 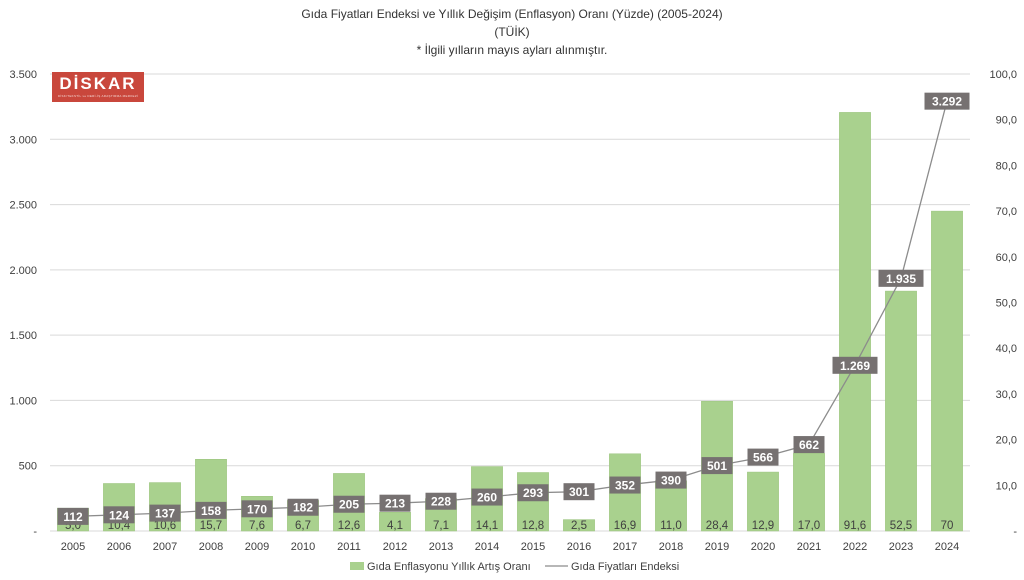 I want to click on line-value-label: 228, so click(x=441, y=502).